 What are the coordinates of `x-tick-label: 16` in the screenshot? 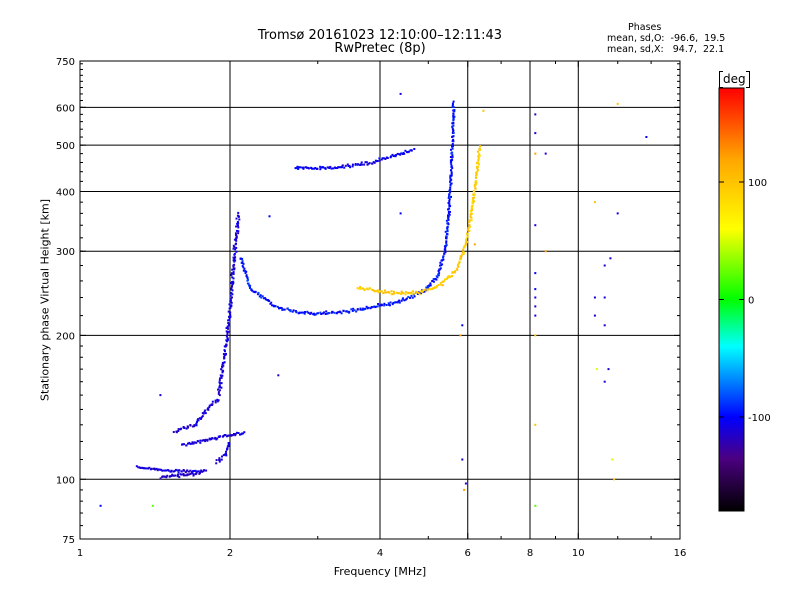 It's located at (680, 553).